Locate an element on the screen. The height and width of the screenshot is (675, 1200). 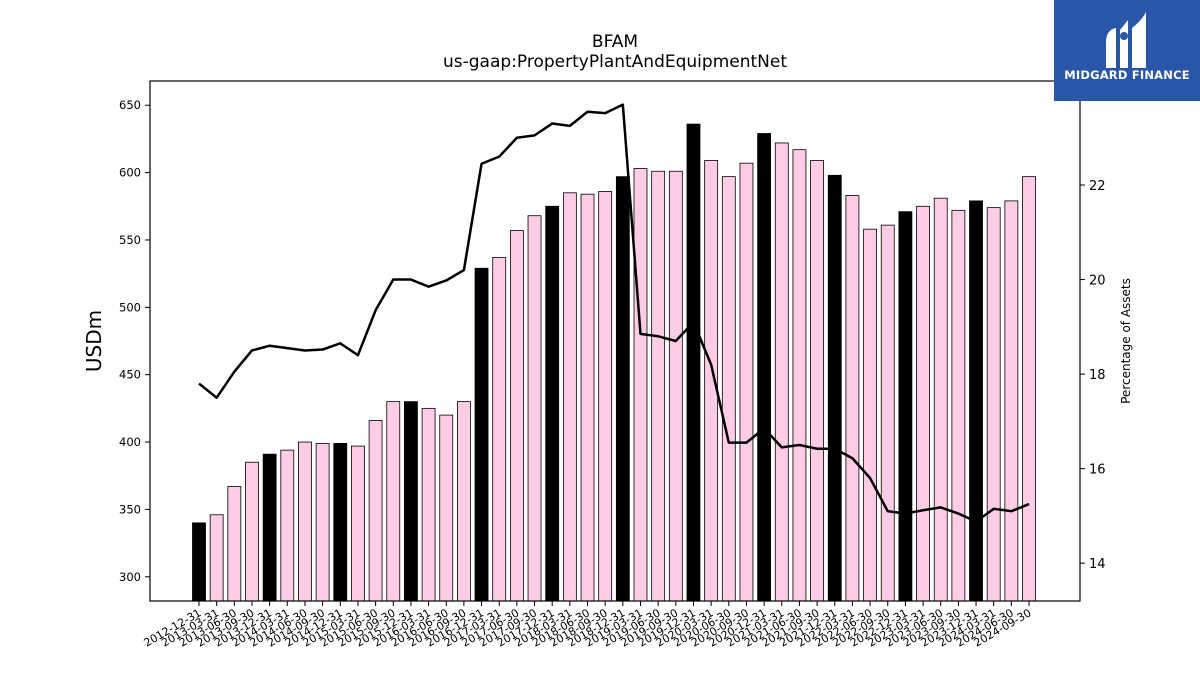
y-axis-label: USDm is located at coordinates (94, 341).